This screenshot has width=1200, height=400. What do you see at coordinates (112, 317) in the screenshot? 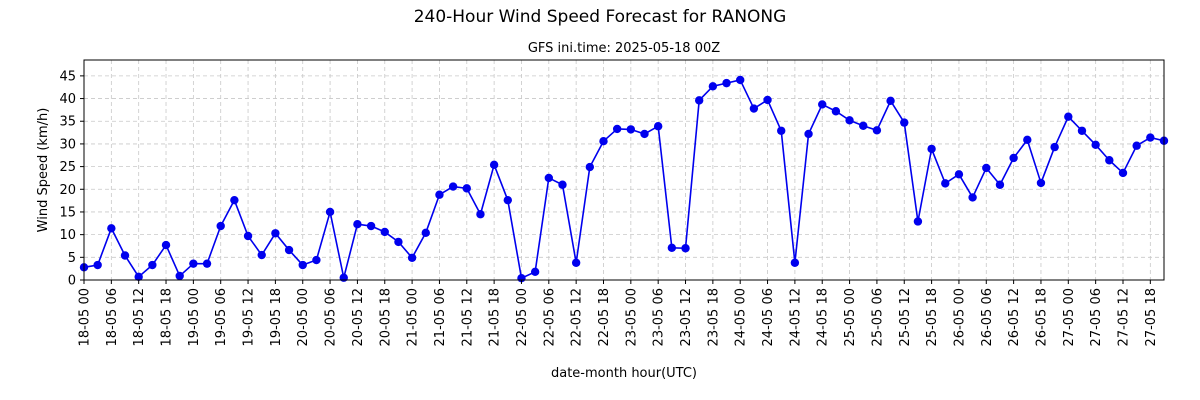
I see `x-tick-label: 18-05 06` at bounding box center [112, 317].